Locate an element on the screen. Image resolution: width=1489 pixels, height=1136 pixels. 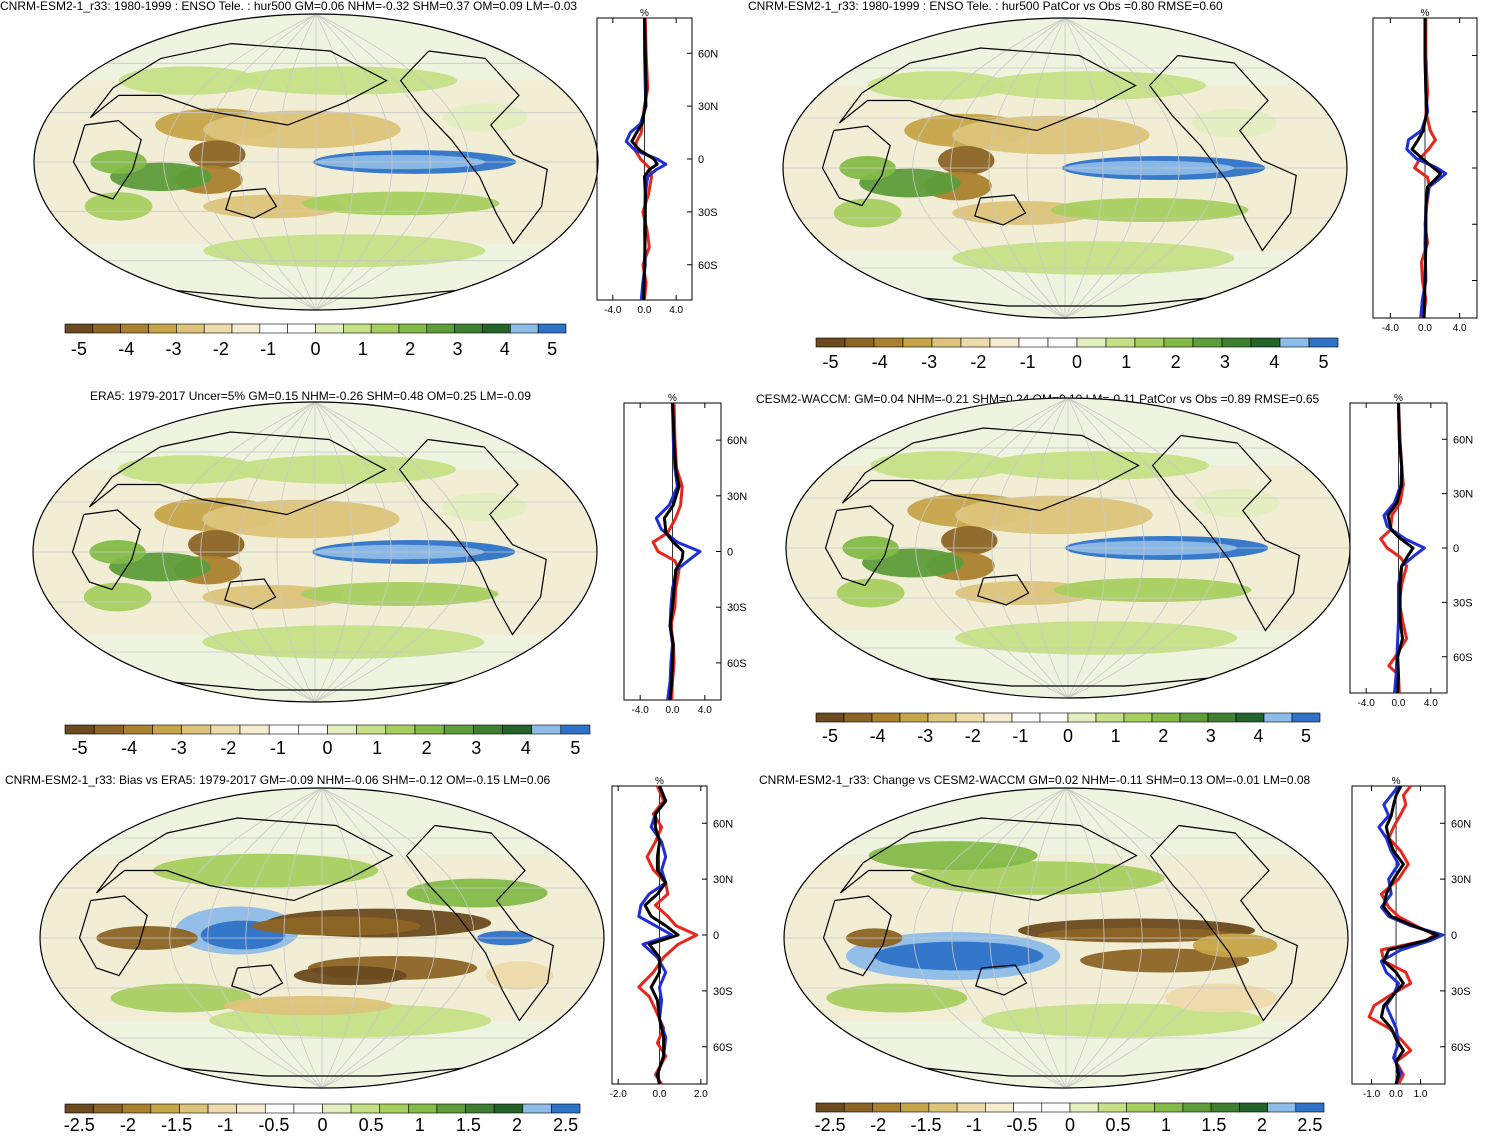
colorbar-tick-label: 5 is located at coordinates (1306, 736).